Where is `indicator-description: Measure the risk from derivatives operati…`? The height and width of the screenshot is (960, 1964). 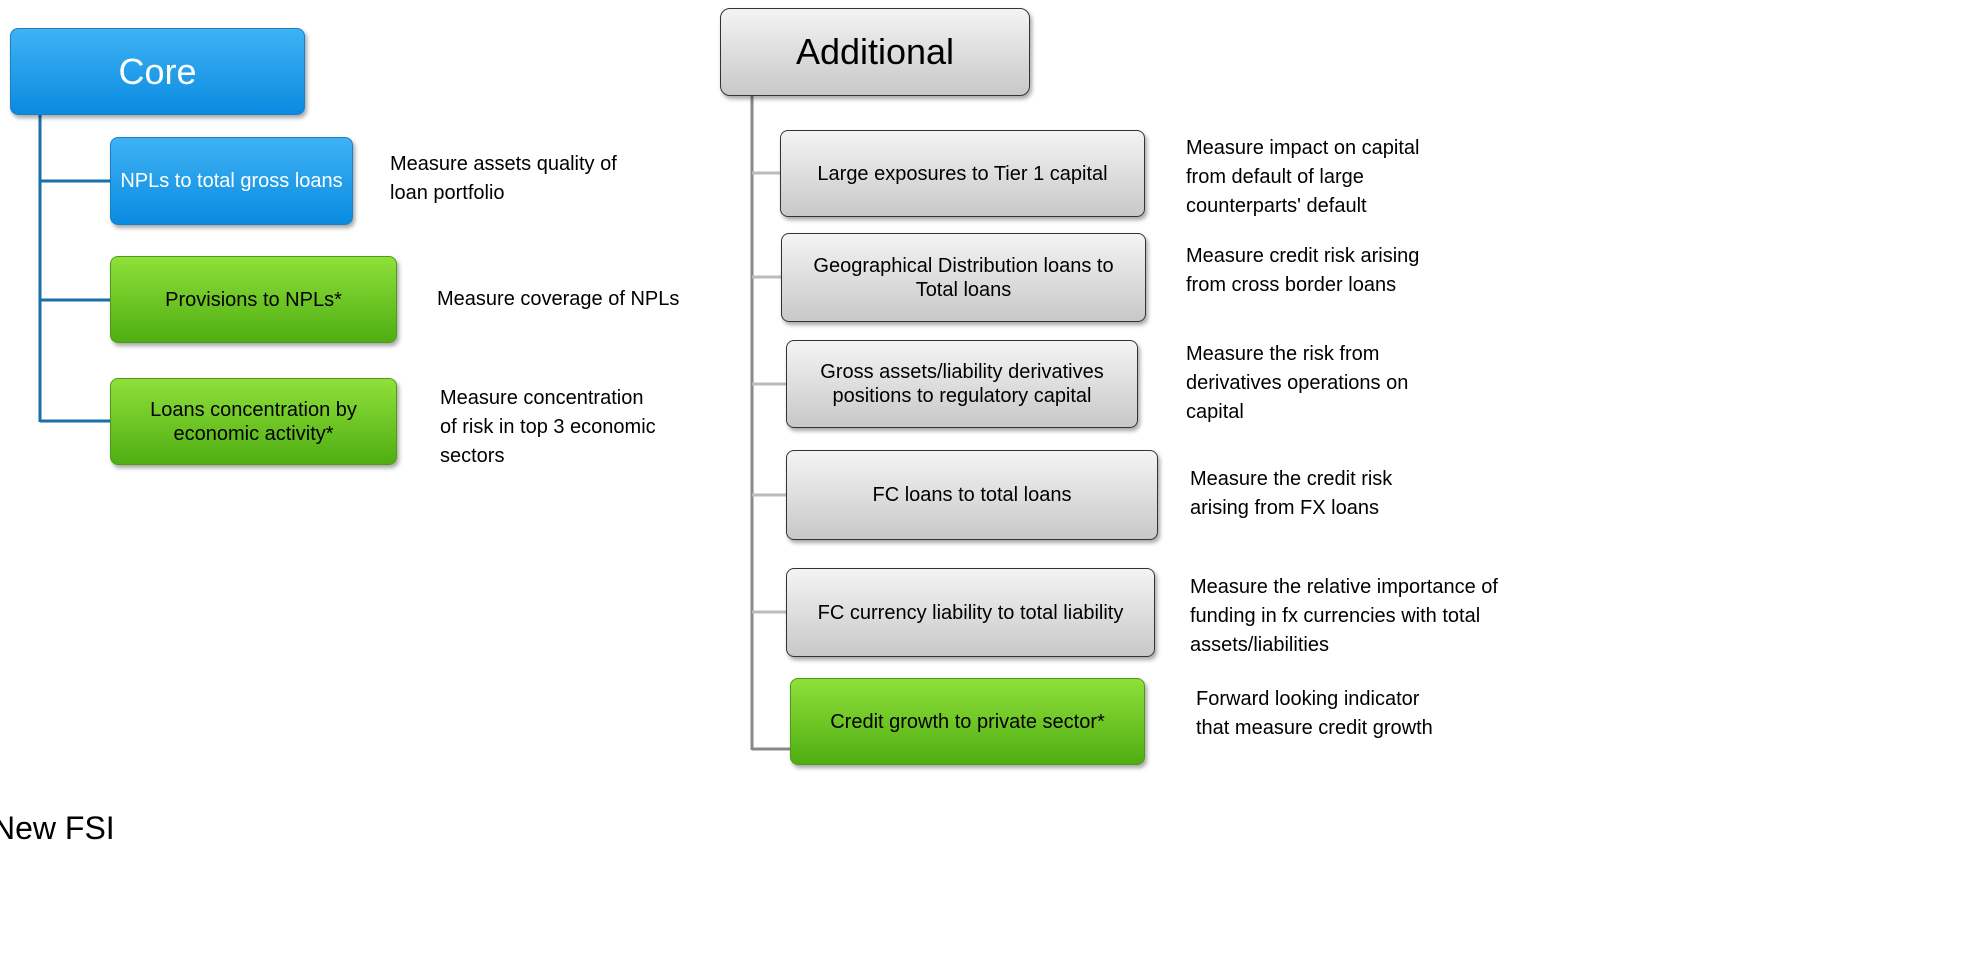
indicator-description: Measure the risk from derivatives operati… is located at coordinates (1297, 383).